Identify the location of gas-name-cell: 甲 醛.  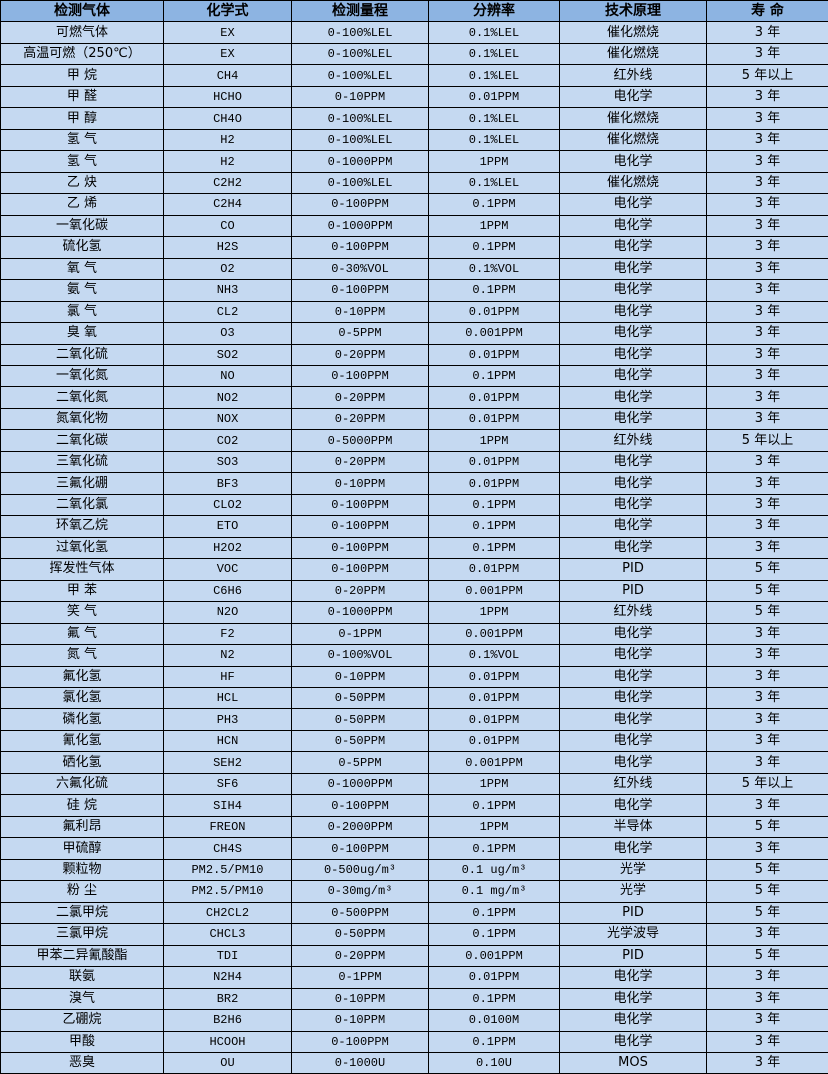
(82, 97).